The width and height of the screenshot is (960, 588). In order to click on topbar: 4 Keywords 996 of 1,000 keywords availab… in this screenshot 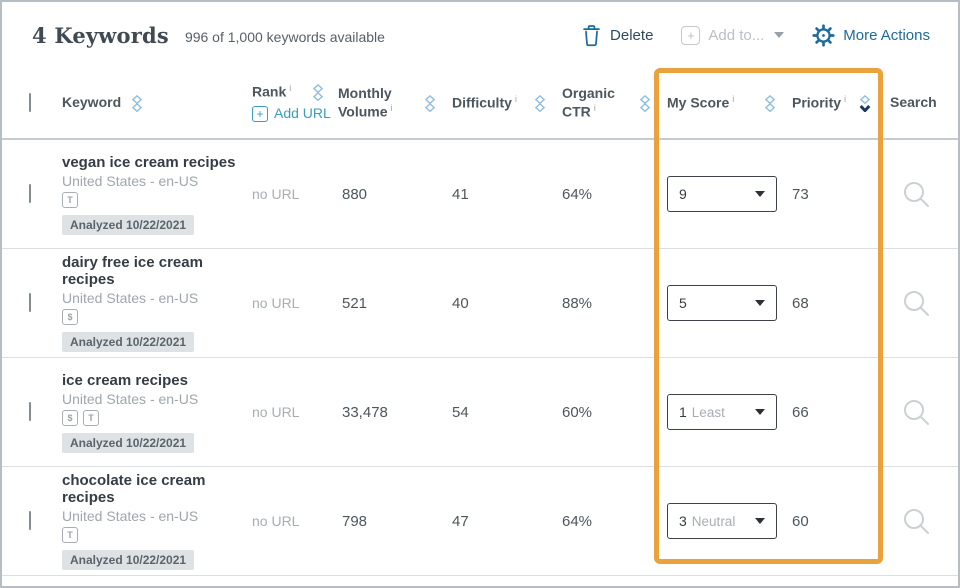, I will do `click(480, 35)`.